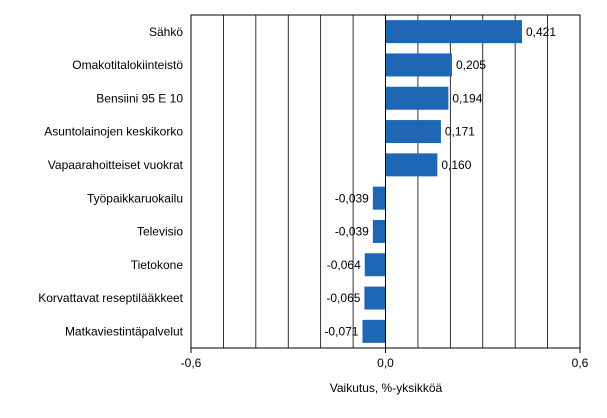 Image resolution: width=607 pixels, height=418 pixels. I want to click on x-axis-ticks: -0,6 0,0 0,6, so click(385, 359).